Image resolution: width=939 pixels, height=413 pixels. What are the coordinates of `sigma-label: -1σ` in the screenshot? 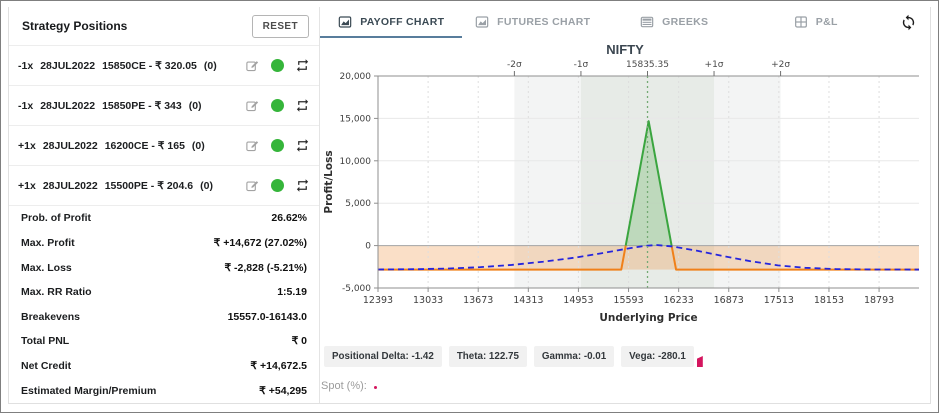 It's located at (581, 65).